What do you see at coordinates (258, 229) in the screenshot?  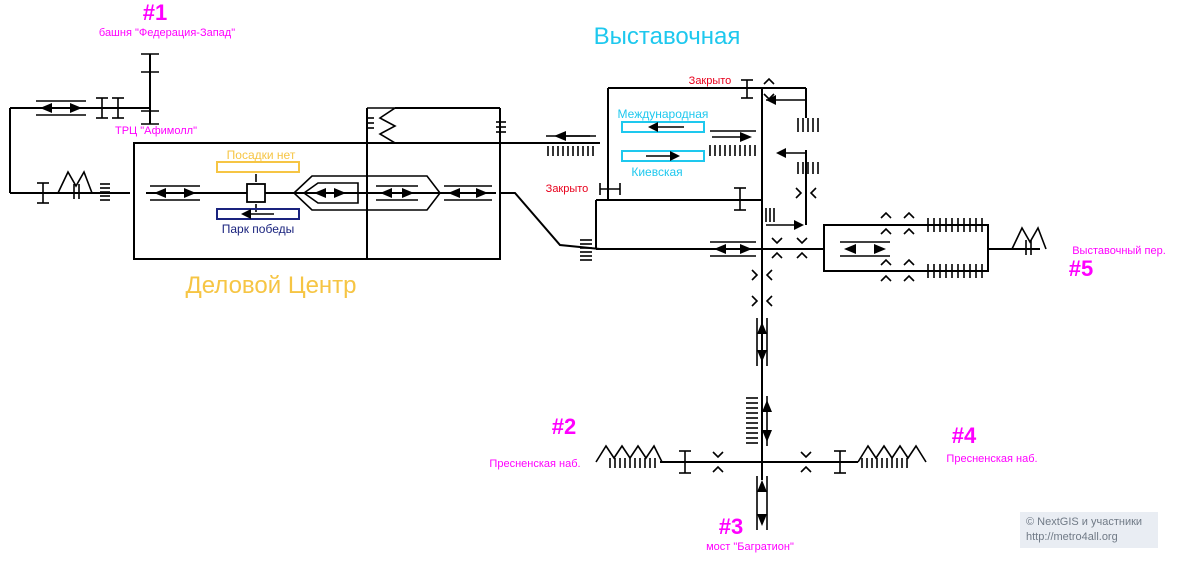 I see `park-pobedy-label: Парк победы` at bounding box center [258, 229].